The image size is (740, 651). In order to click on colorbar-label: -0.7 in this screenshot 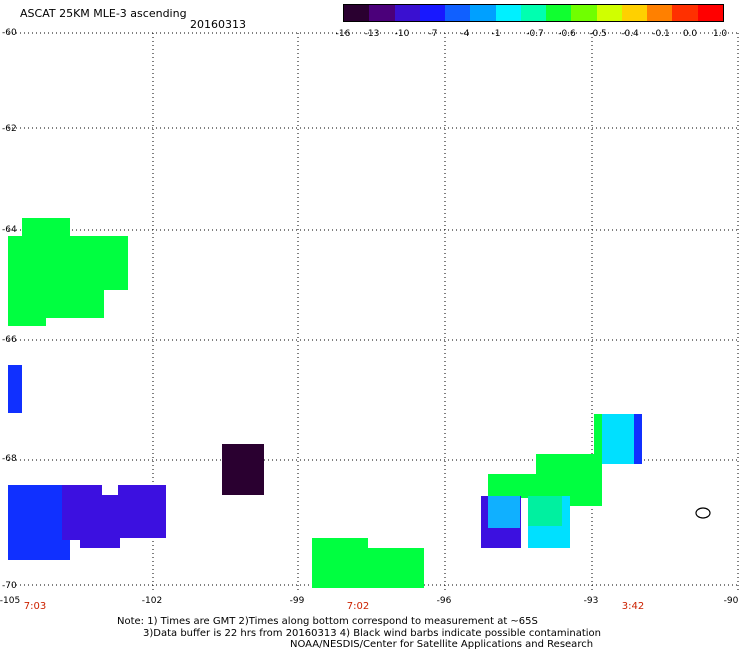, I will do `click(535, 34)`.